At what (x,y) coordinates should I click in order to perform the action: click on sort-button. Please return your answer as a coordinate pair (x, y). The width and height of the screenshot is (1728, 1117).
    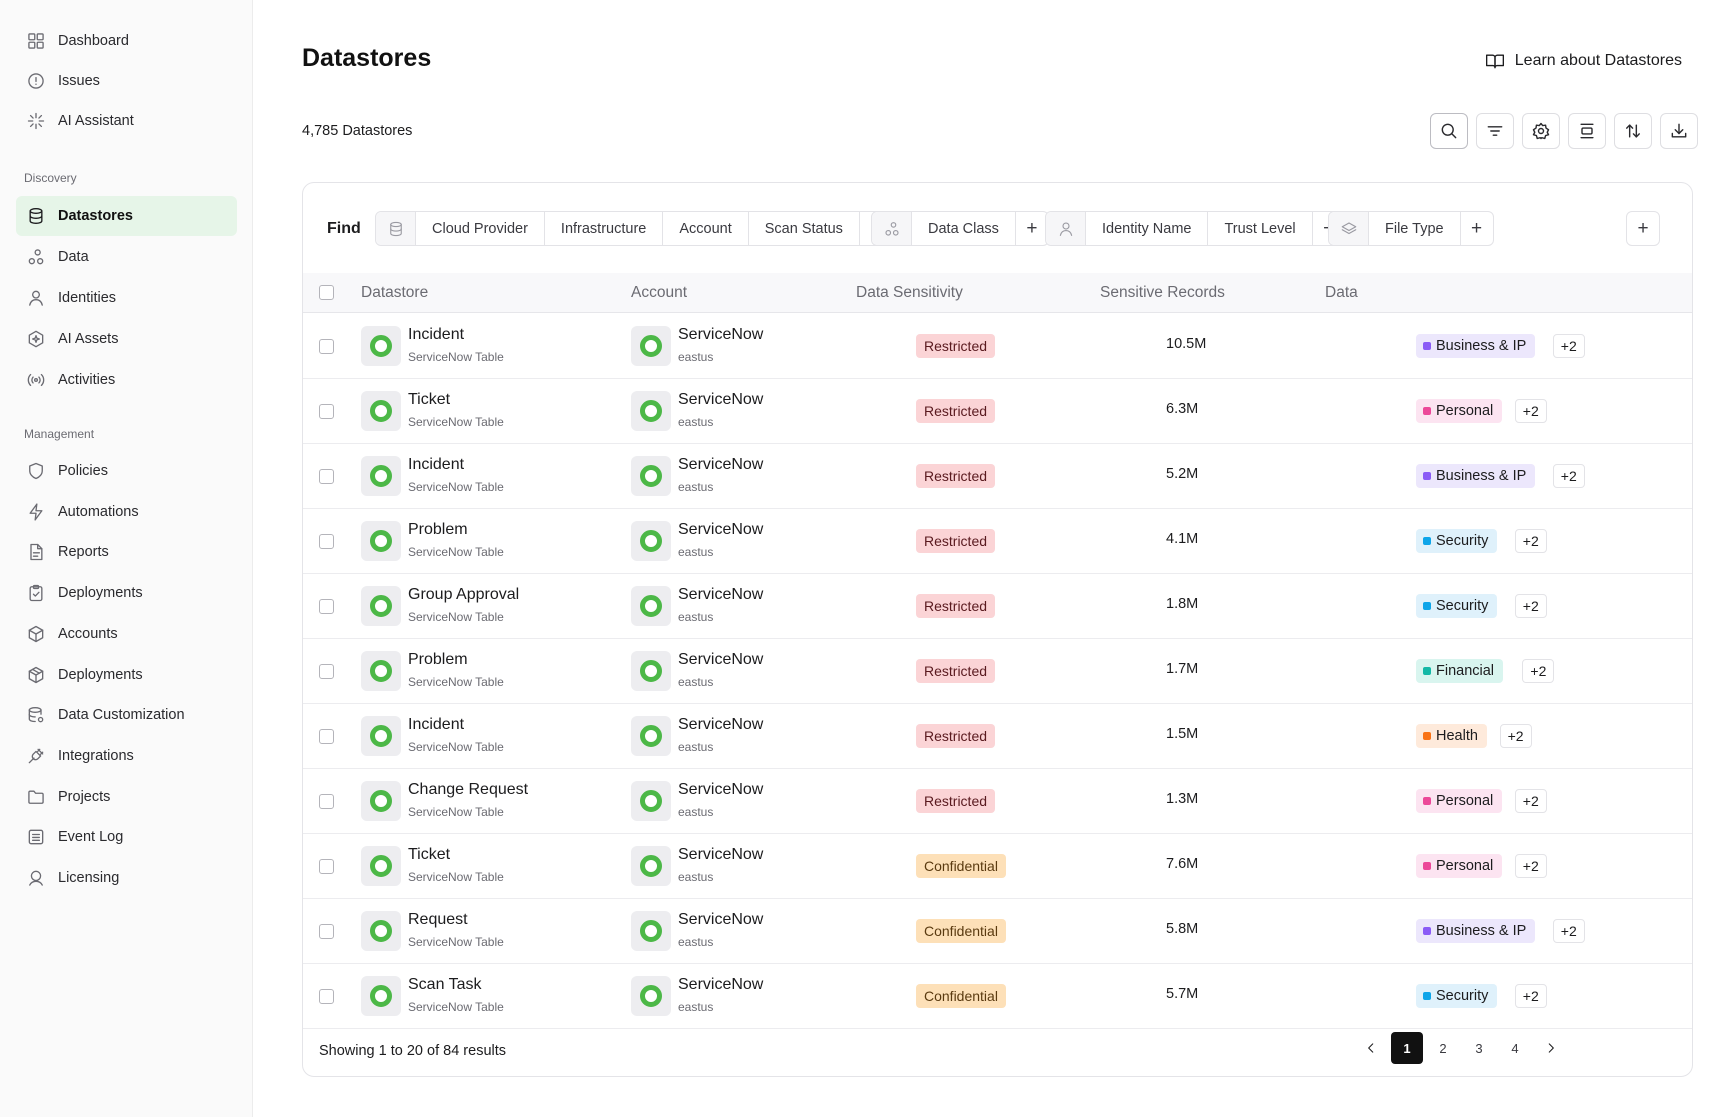
    Looking at the image, I should click on (1633, 131).